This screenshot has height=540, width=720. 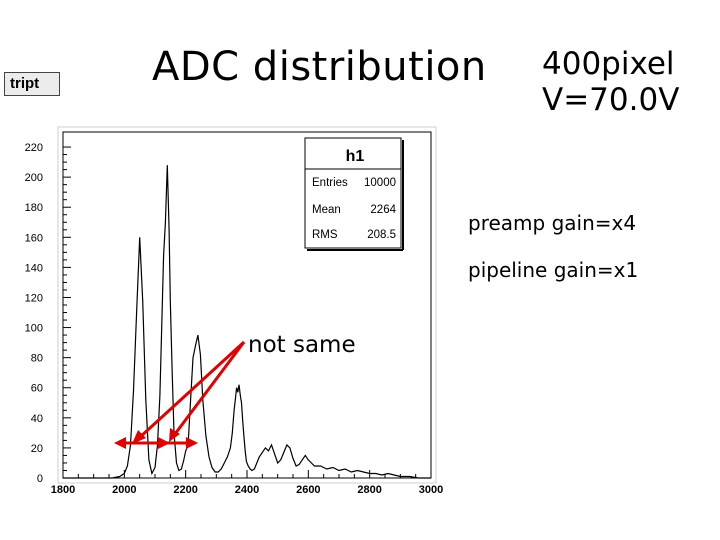 I want to click on y-tick-label: 220, so click(x=34, y=148).